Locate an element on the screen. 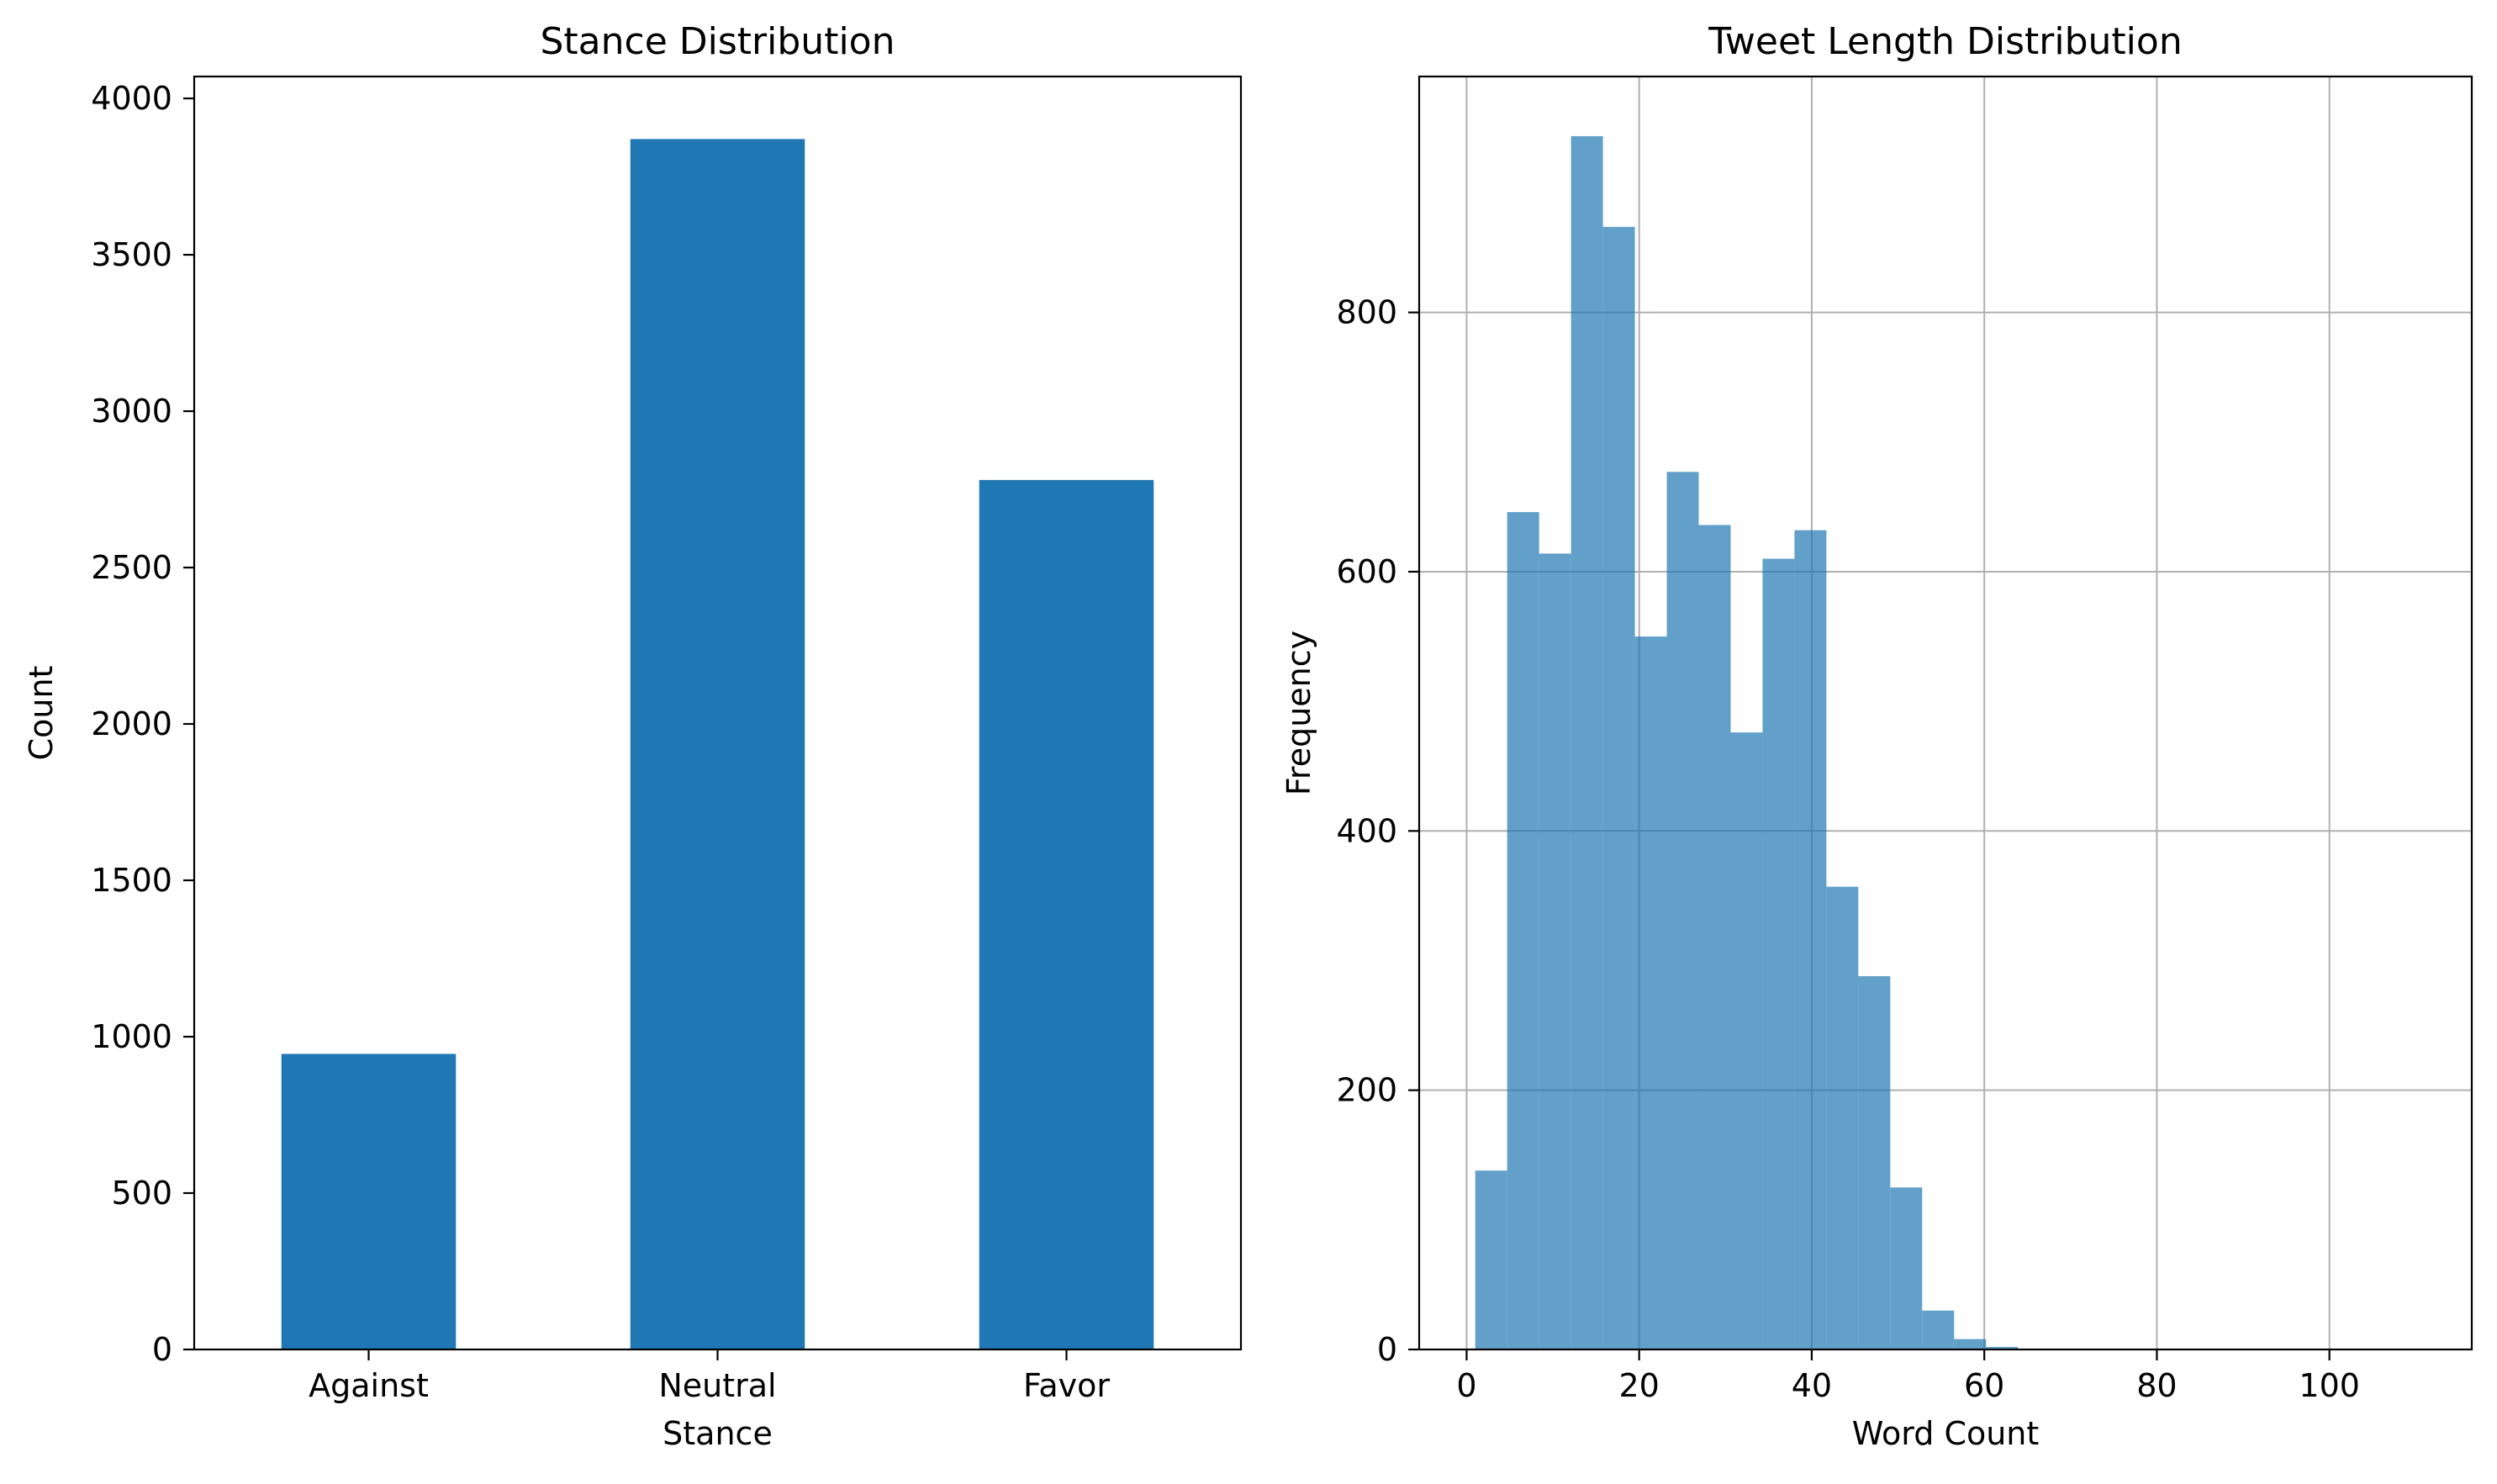  y-tick-label: 600 is located at coordinates (1366, 571).